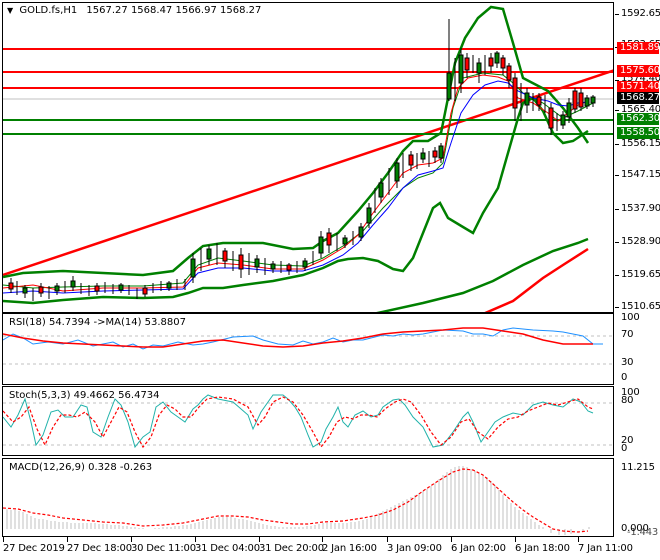 Image resolution: width=660 pixels, height=560 pixels. What do you see at coordinates (638, 119) in the screenshot?
I see `level-tag-support: 1562.30` at bounding box center [638, 119].